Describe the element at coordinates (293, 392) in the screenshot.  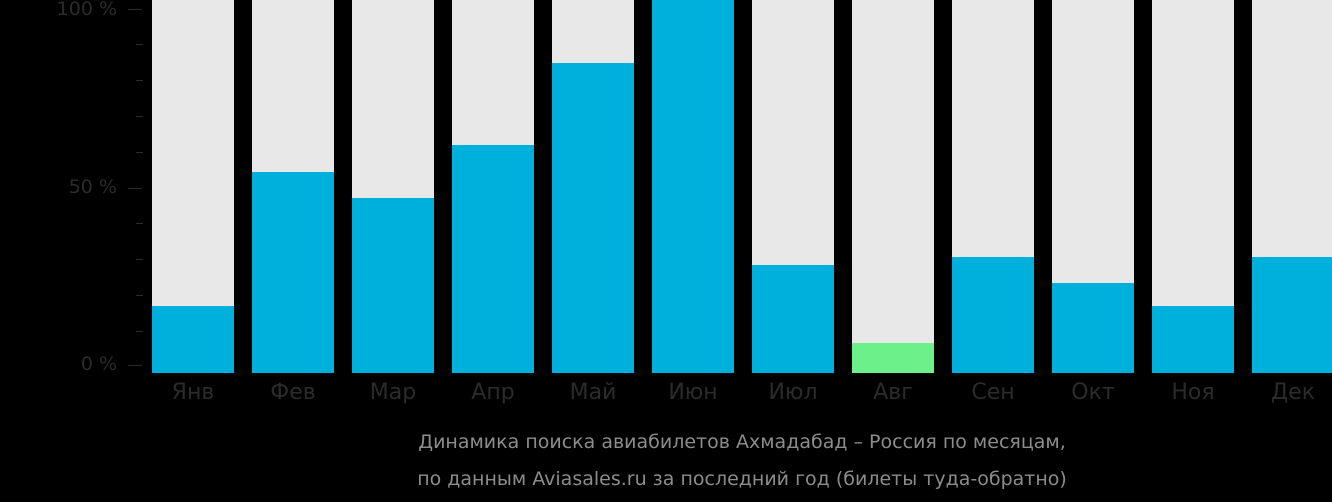
I see `x-tick-label: Фев` at that location.